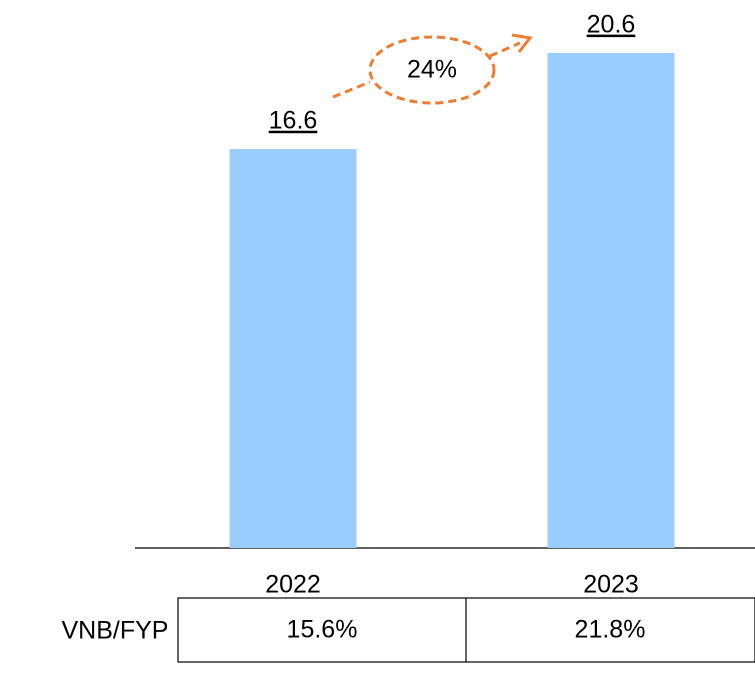 The width and height of the screenshot is (755, 692). Describe the element at coordinates (322, 630) in the screenshot. I see `table-cell: 15.6%` at that location.